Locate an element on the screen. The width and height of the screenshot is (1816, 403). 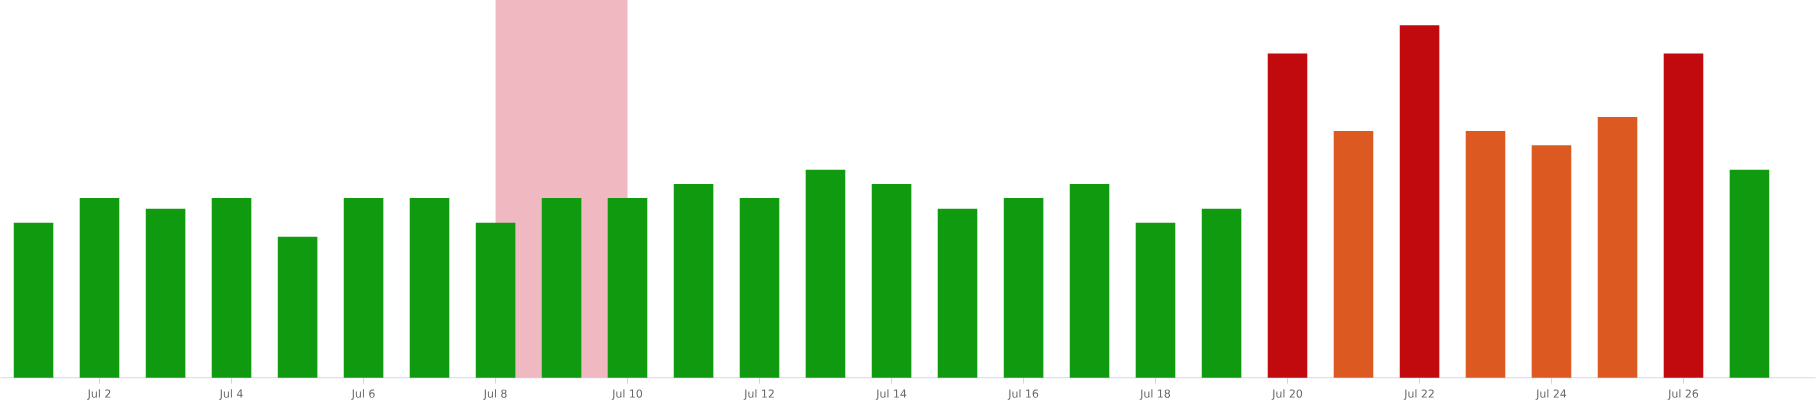
x-tick-label: Jul 12 is located at coordinates (758, 394).